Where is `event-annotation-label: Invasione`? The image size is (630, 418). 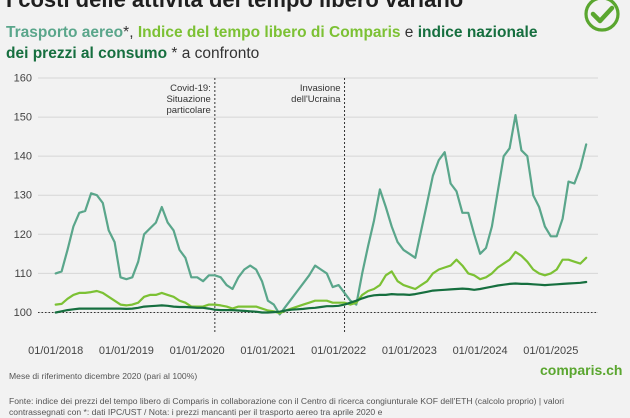 event-annotation-label: Invasione is located at coordinates (320, 88).